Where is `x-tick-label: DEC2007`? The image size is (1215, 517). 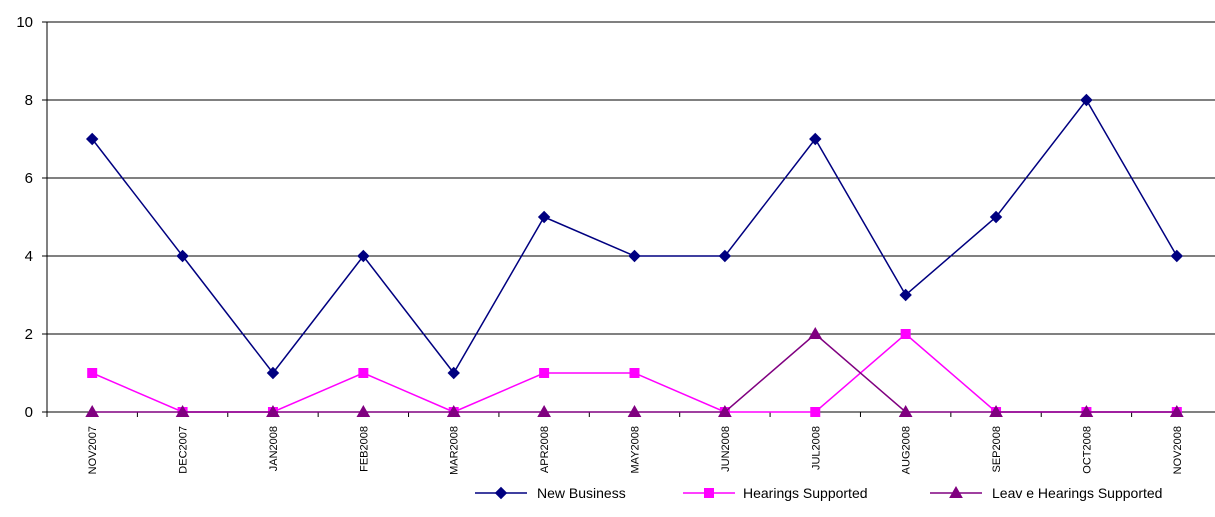 x-tick-label: DEC2007 is located at coordinates (184, 450).